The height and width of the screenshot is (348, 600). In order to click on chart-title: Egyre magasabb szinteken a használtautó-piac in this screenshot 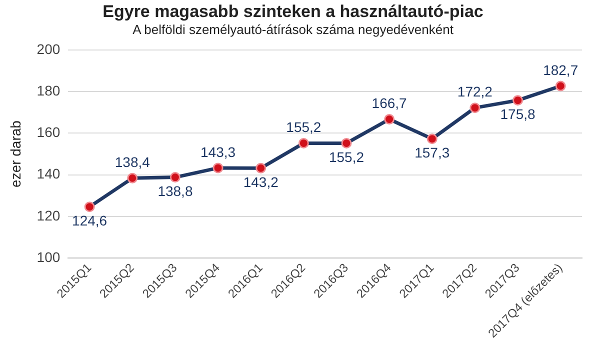, I will do `click(293, 11)`.